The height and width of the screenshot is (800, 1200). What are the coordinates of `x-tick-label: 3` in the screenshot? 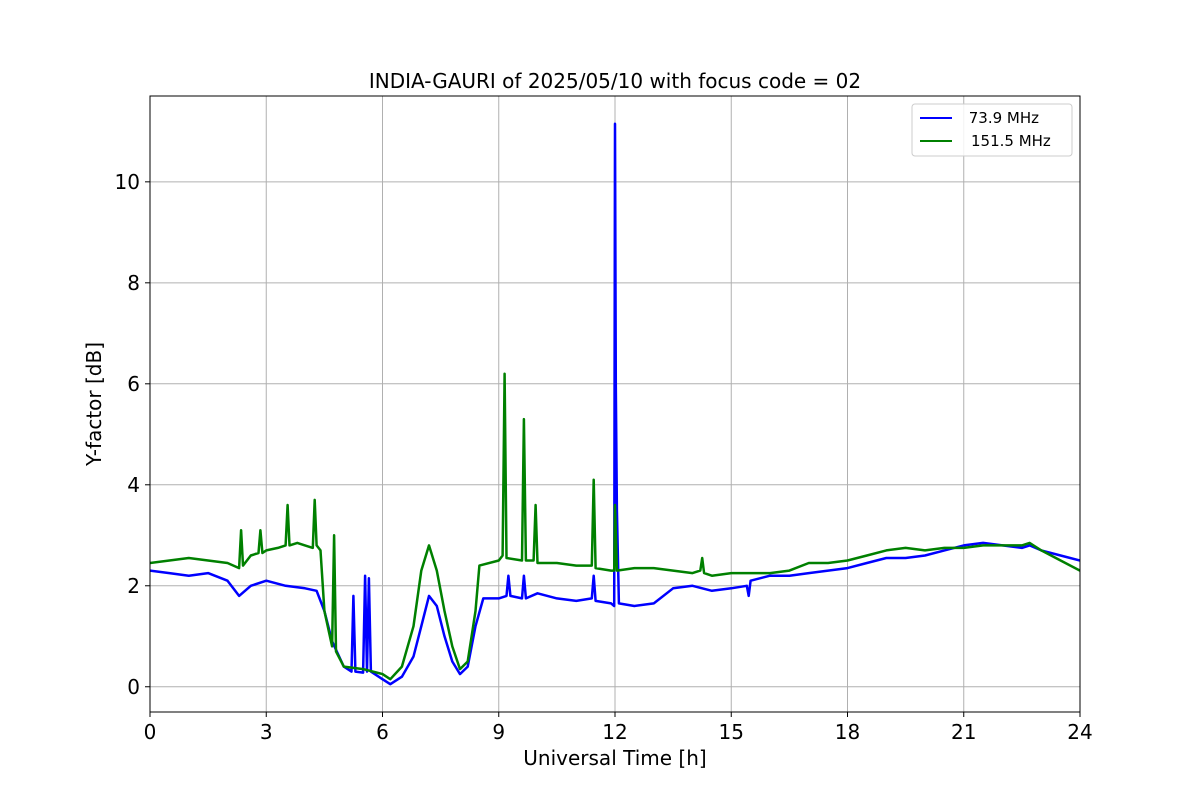 It's located at (266, 732).